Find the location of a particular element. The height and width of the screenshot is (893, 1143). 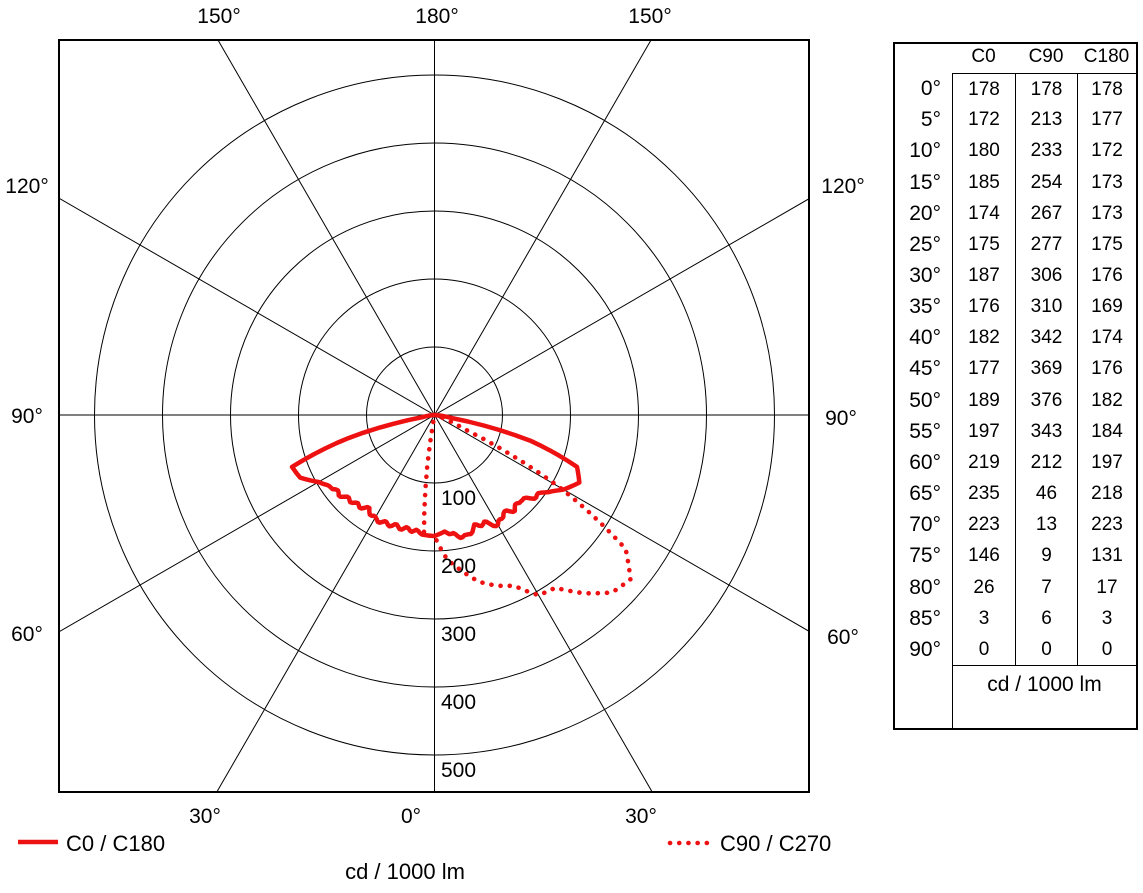

table-cell-value: 13 is located at coordinates (1046, 525).